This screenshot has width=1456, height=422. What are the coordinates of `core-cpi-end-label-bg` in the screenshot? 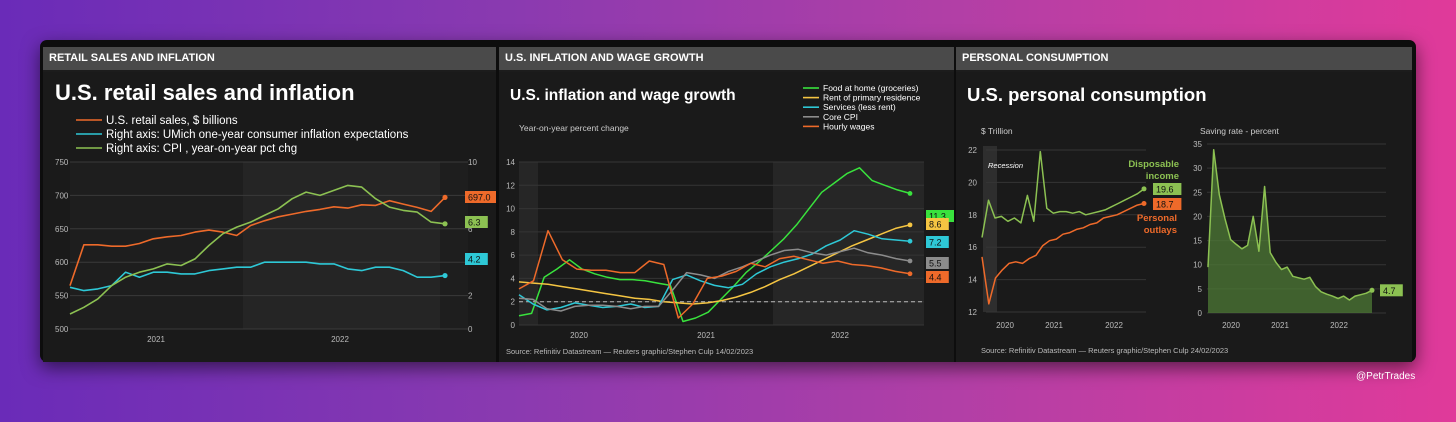 It's located at (937, 263).